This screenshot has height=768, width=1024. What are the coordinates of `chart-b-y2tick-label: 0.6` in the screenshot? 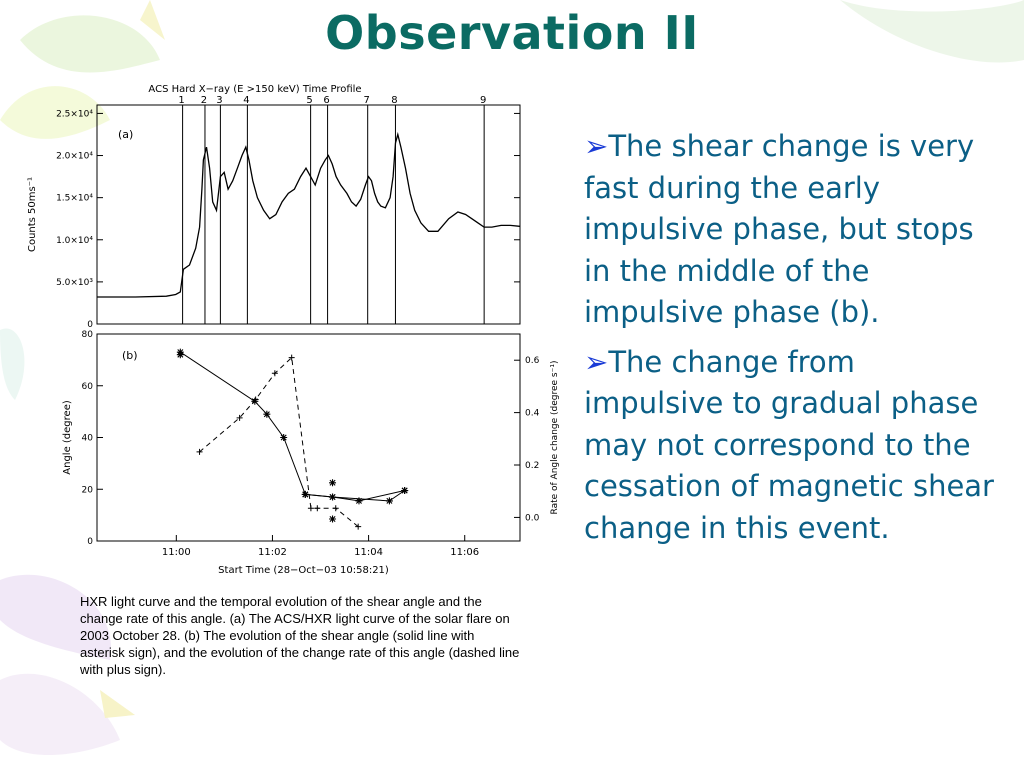 It's located at (532, 361).